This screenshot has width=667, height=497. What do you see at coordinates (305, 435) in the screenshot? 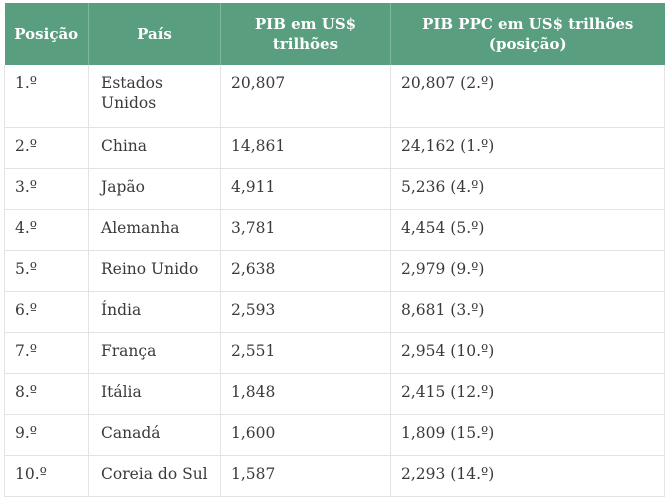
I see `cell-gdp: 1,600` at bounding box center [305, 435].